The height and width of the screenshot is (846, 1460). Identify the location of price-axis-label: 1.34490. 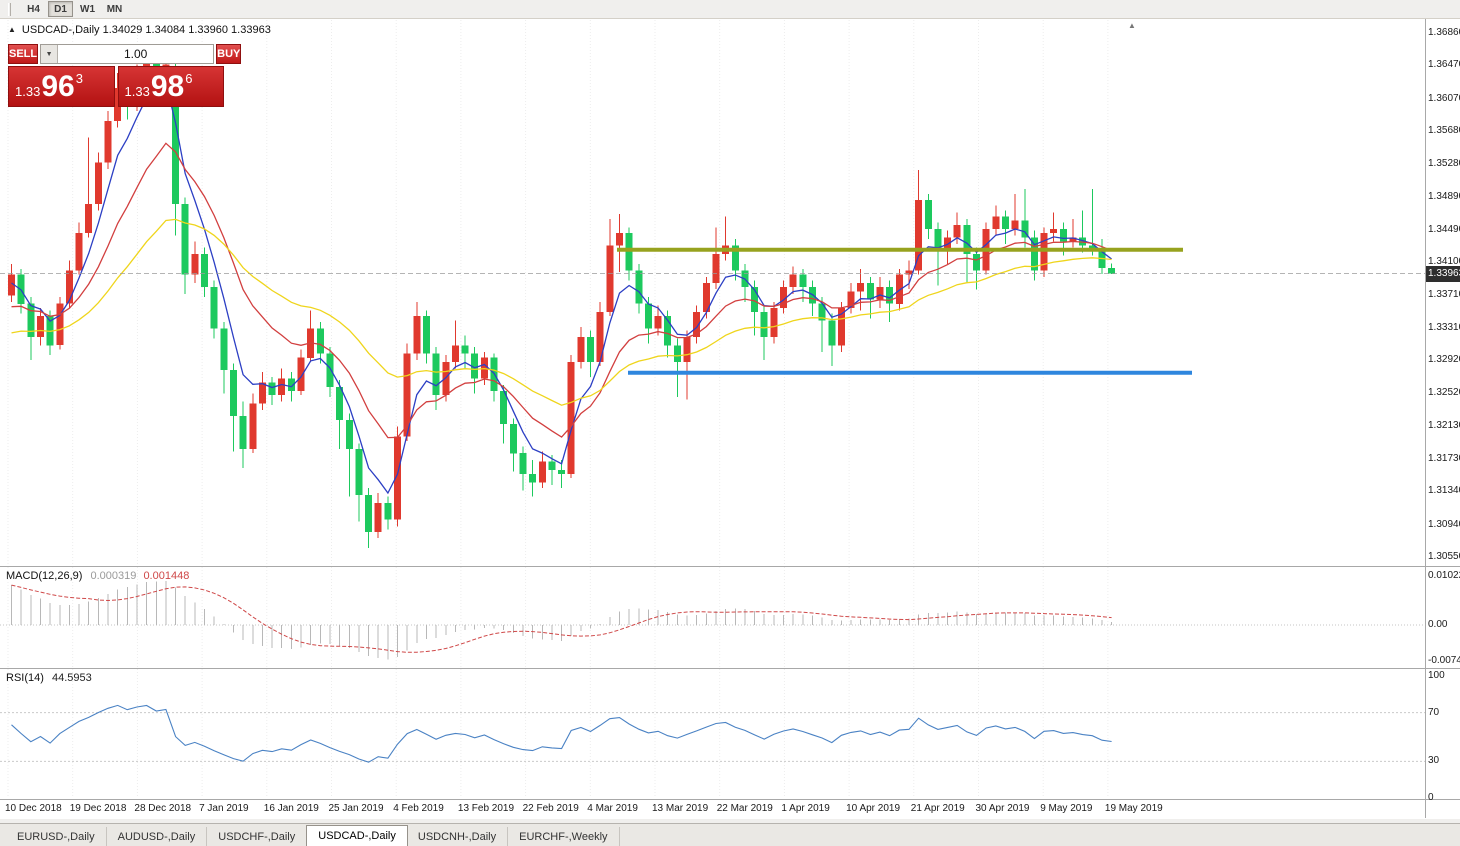
(1444, 229).